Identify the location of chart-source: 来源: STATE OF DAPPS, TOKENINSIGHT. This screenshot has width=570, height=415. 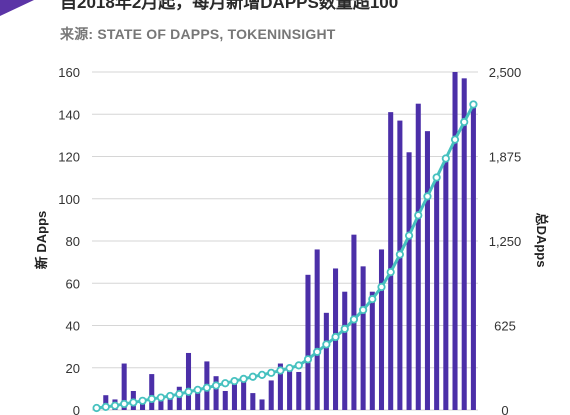
(198, 34).